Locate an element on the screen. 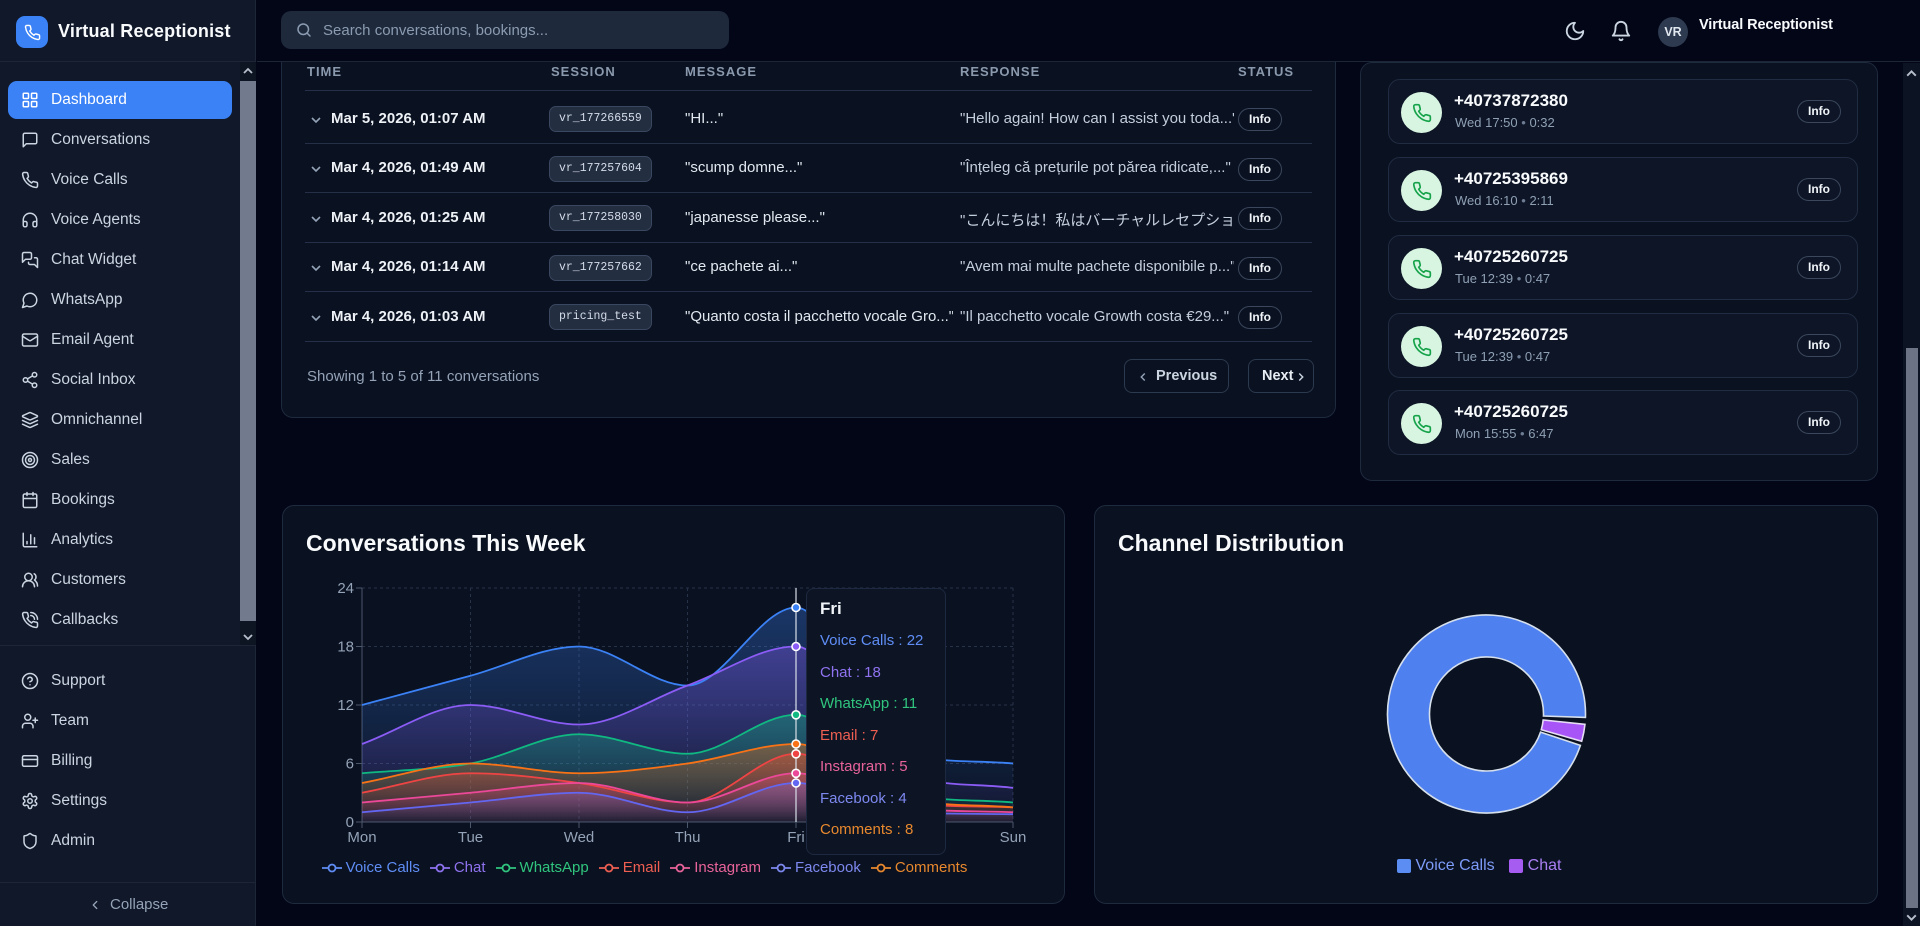 This screenshot has height=926, width=1920. svg-text: 18 is located at coordinates (345, 647).